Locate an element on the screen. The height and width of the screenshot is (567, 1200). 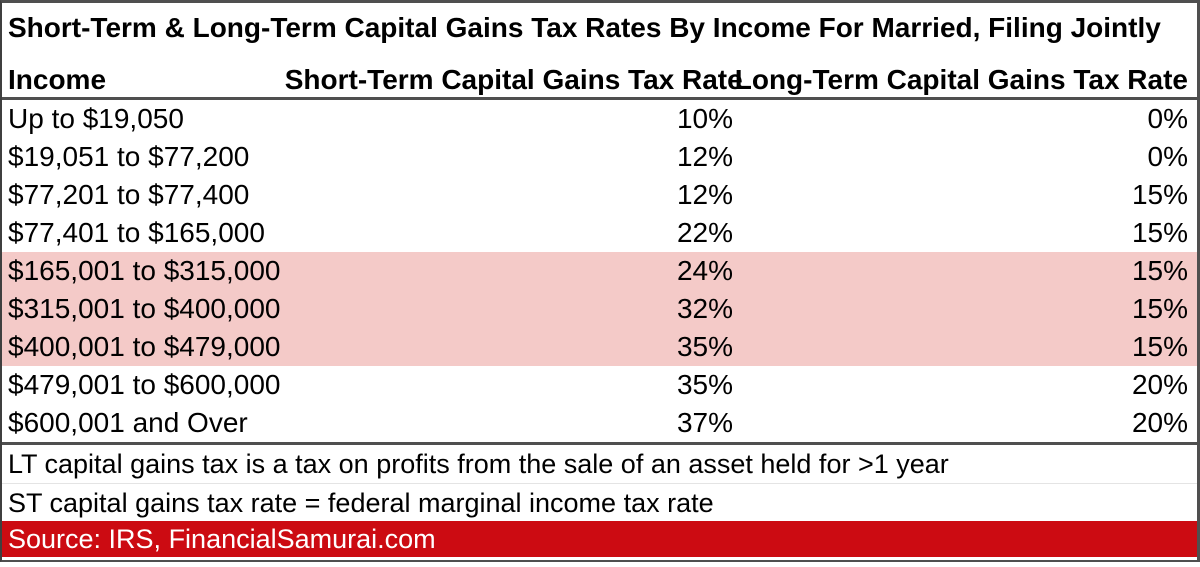
source-text: Source: IRS, FinancialSamurai.com is located at coordinates (222, 539).